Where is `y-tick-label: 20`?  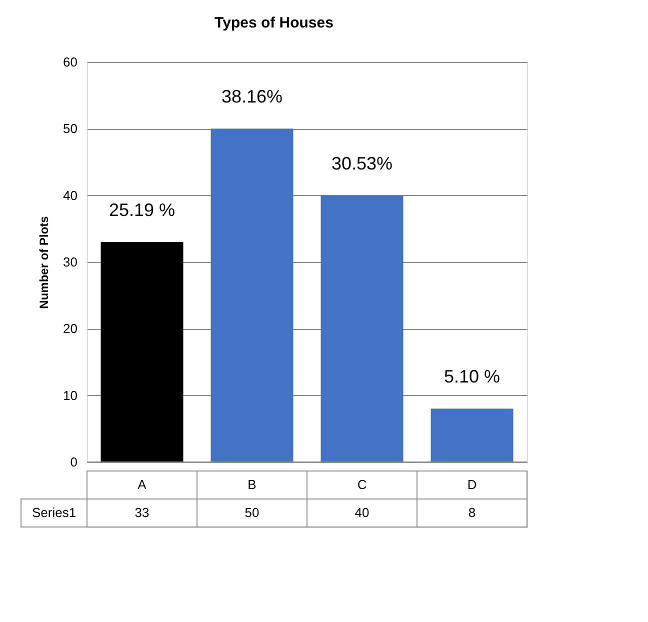
y-tick-label: 20 is located at coordinates (70, 328).